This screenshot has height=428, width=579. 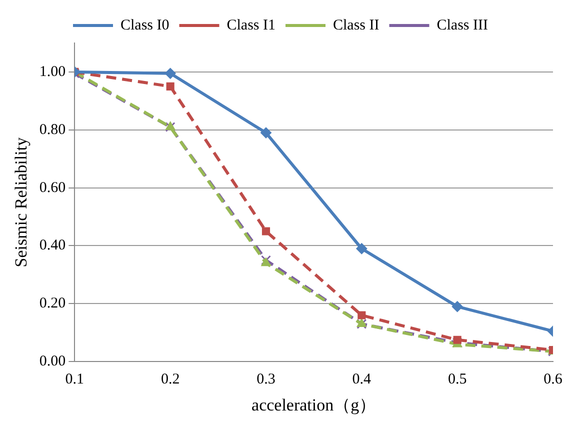 What do you see at coordinates (553, 380) in the screenshot?
I see `x-tick-label: 0.6` at bounding box center [553, 380].